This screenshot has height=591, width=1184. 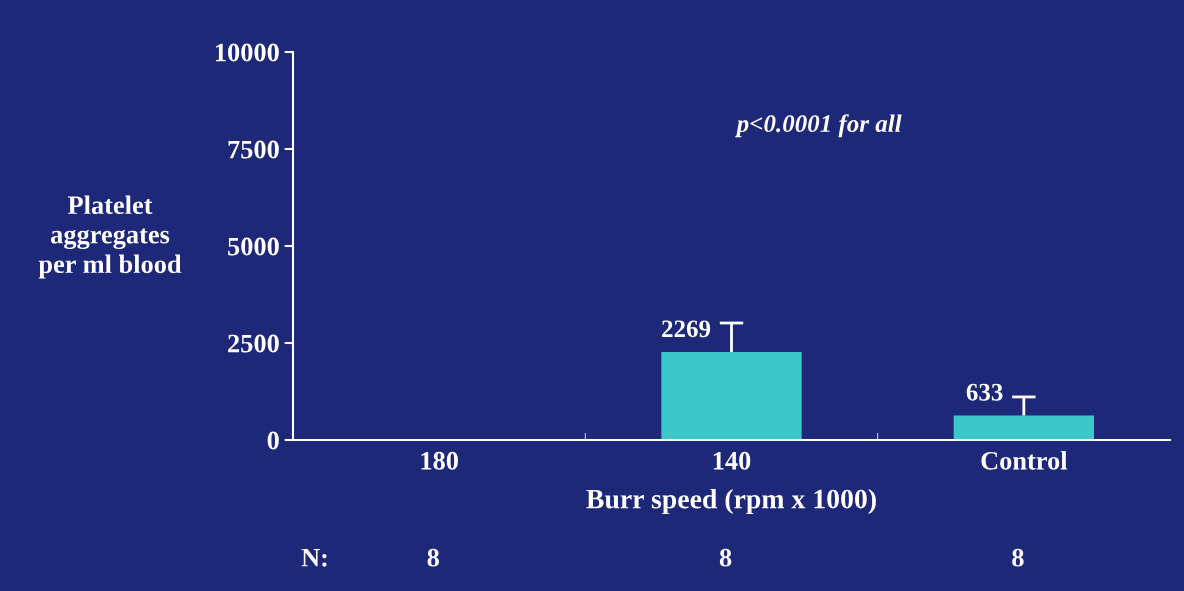 I want to click on y-tick-label: 7500, so click(x=253, y=149).